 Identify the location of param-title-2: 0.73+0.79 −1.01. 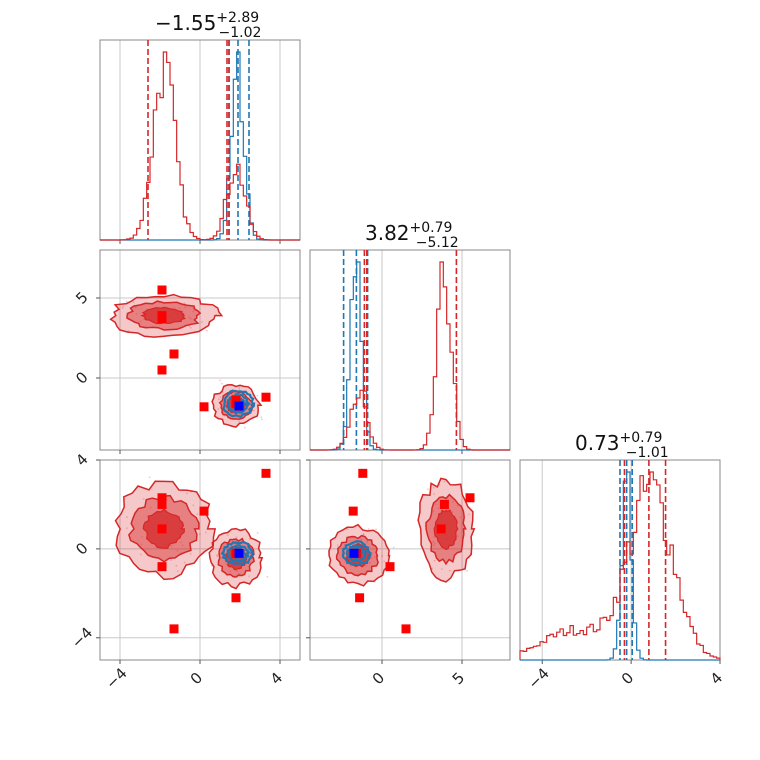
(622, 445).